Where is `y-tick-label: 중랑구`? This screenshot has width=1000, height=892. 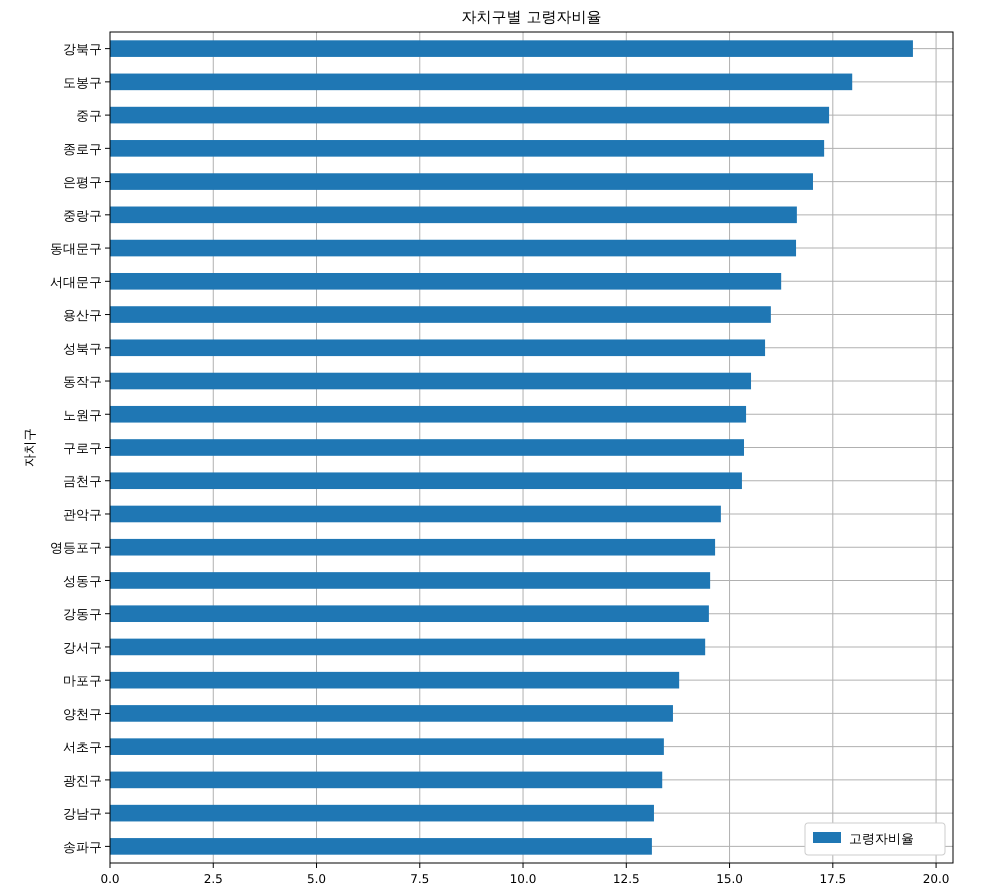 y-tick-label: 중랑구 is located at coordinates (82, 216).